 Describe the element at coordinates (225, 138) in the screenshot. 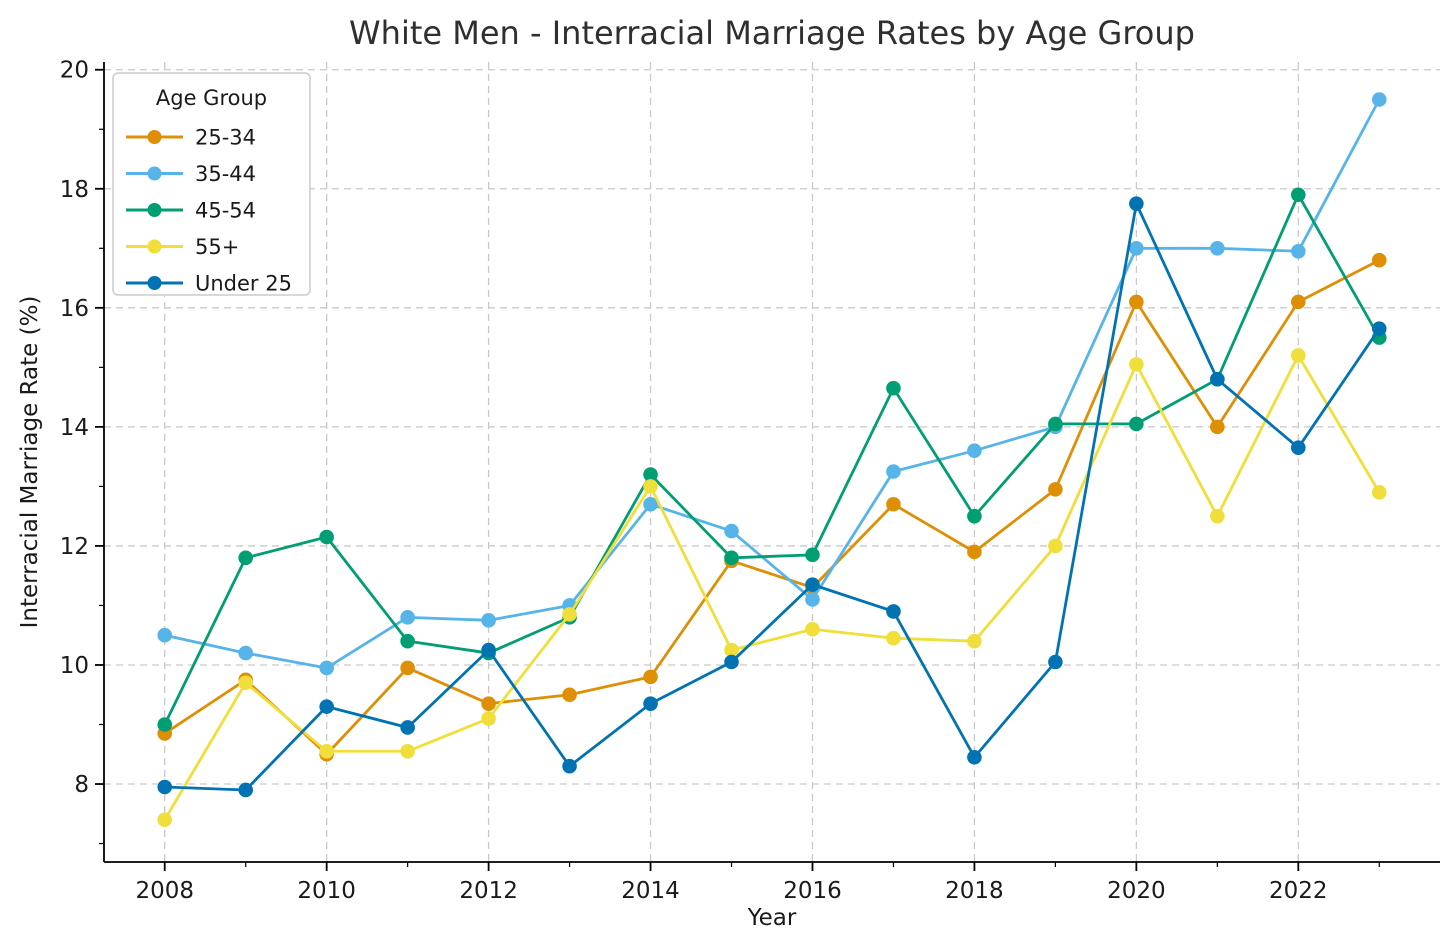

I see `legend-item-label: 25-34` at that location.